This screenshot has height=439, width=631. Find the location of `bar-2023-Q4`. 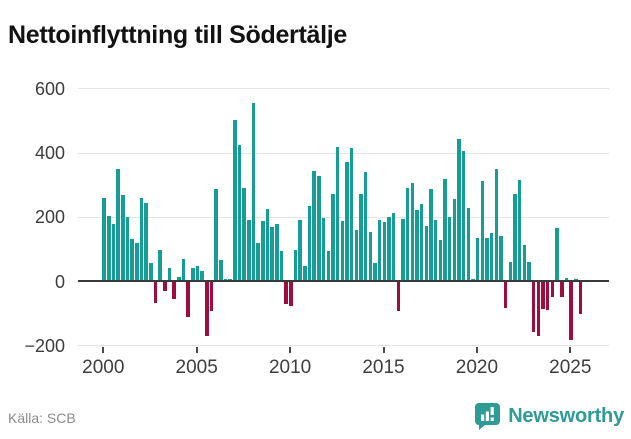

bar-2023-Q4 is located at coordinates (547, 296).